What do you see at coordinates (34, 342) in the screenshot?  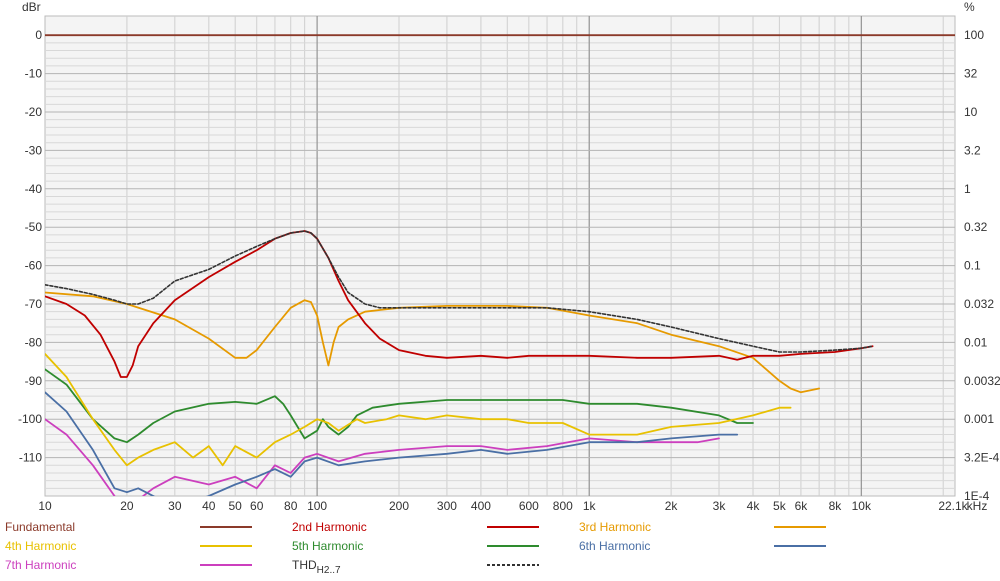 I see `y-tick-label-left: -80` at bounding box center [34, 342].